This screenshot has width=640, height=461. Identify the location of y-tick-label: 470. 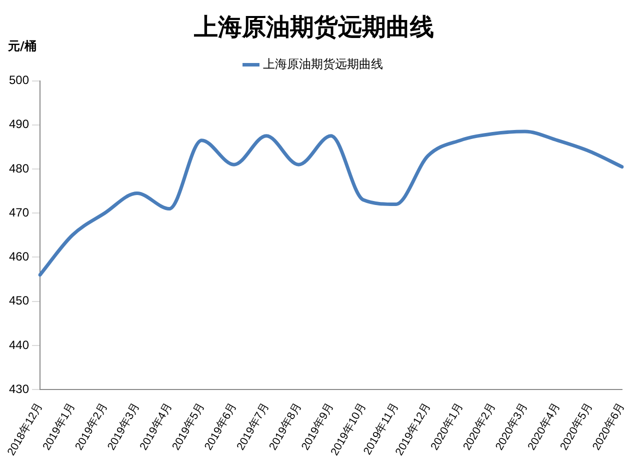
(19, 212).